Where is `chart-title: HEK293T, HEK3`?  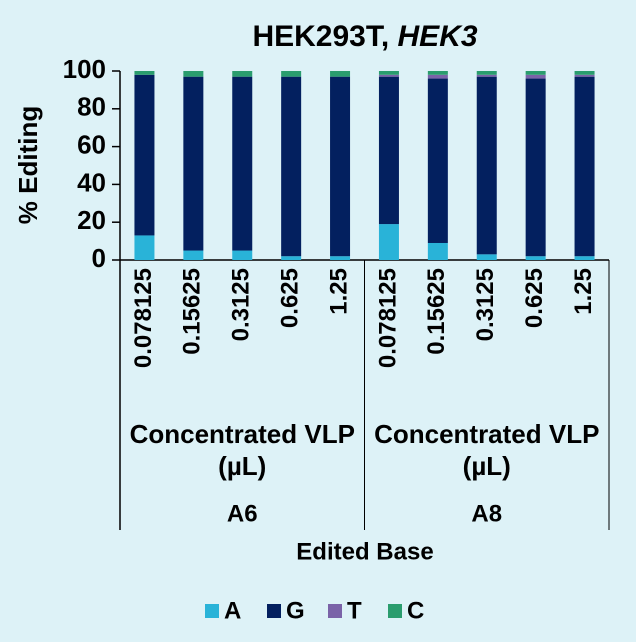
chart-title: HEK293T, HEK3 is located at coordinates (364, 36).